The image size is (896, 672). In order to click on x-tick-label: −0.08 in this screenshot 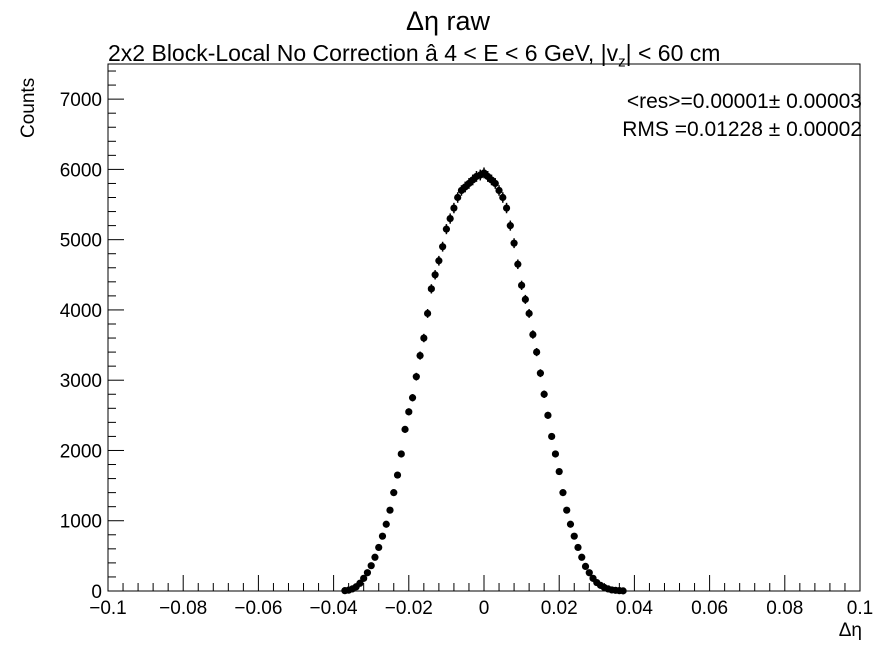, I will do `click(183, 608)`.